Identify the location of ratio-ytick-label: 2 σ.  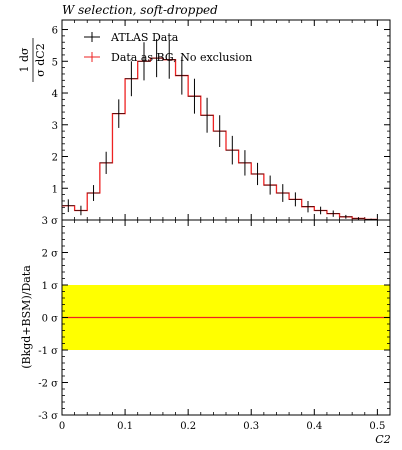
(50, 254).